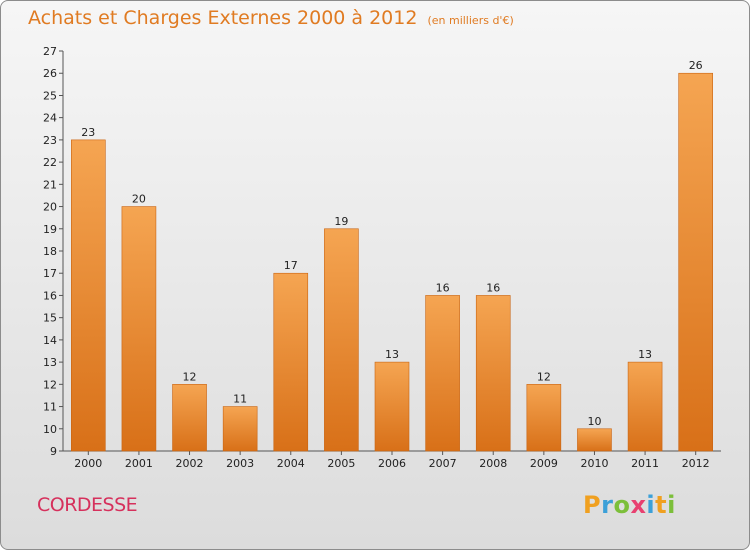  What do you see at coordinates (544, 463) in the screenshot?
I see `x-tick-label: 2009` at bounding box center [544, 463].